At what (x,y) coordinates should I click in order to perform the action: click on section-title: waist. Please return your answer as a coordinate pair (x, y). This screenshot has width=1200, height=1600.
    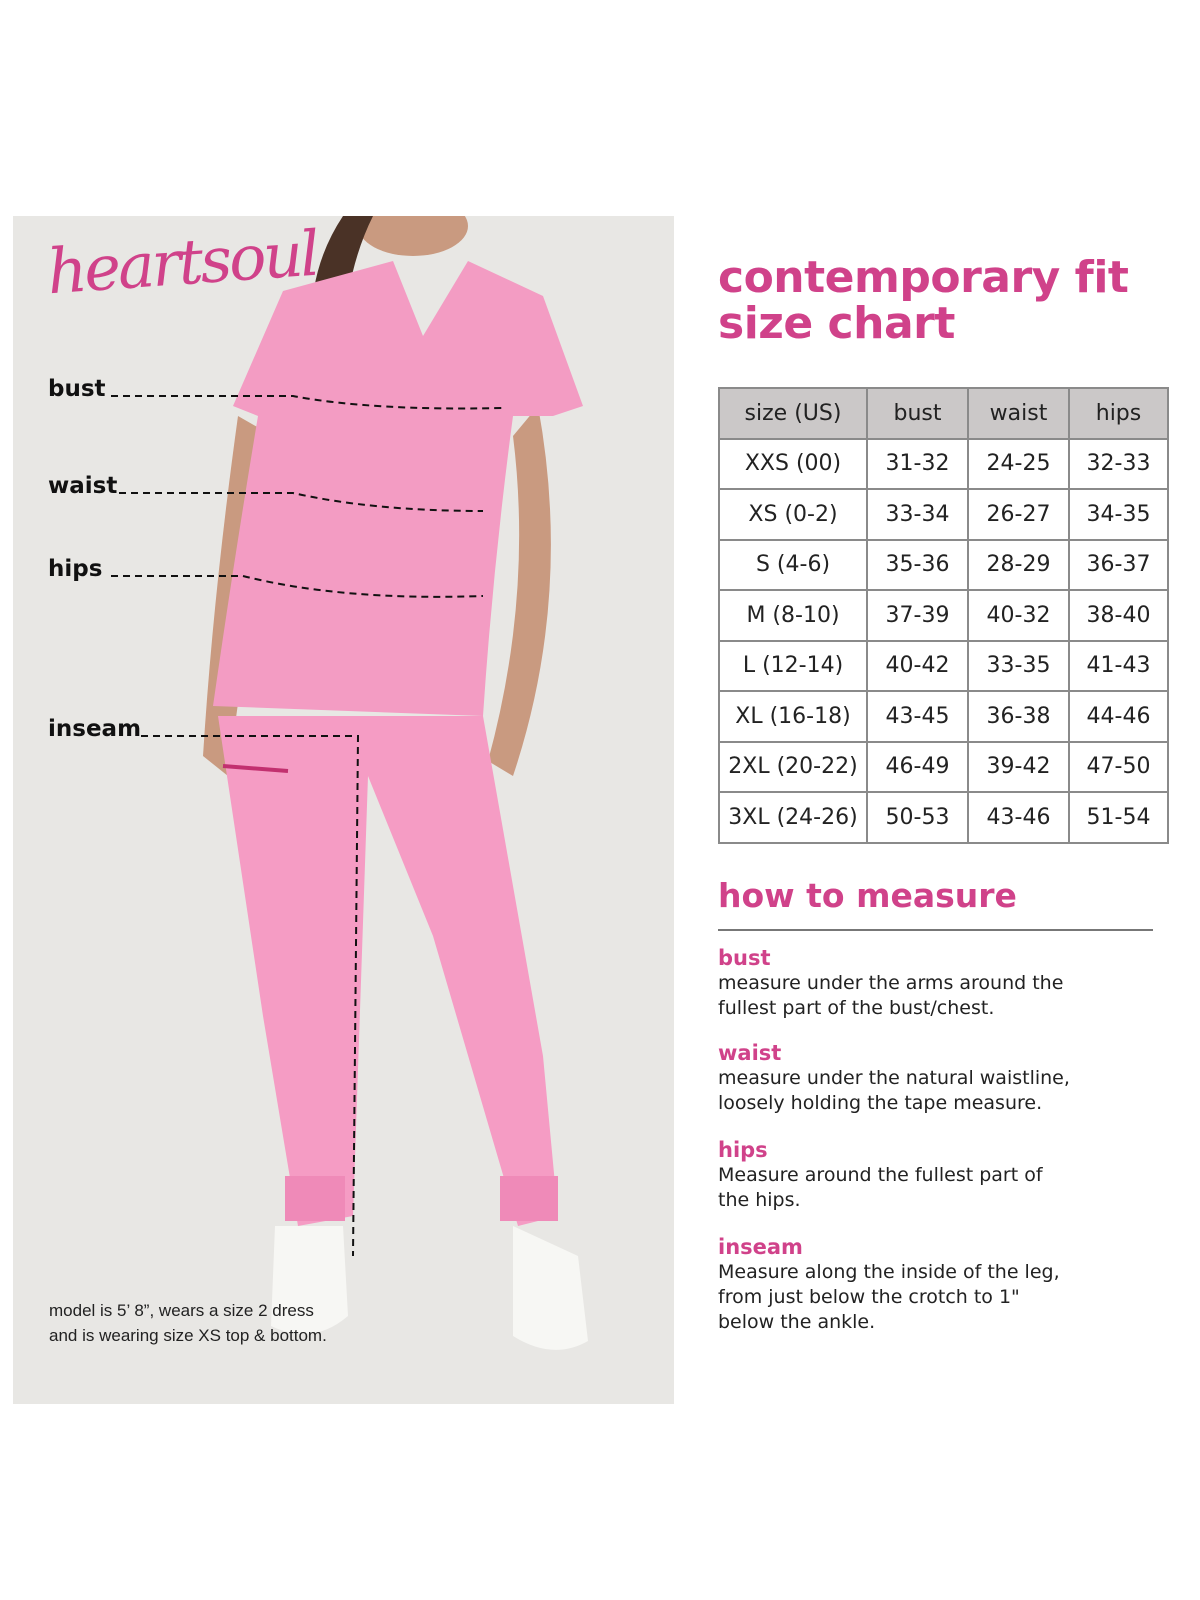
    Looking at the image, I should click on (750, 1053).